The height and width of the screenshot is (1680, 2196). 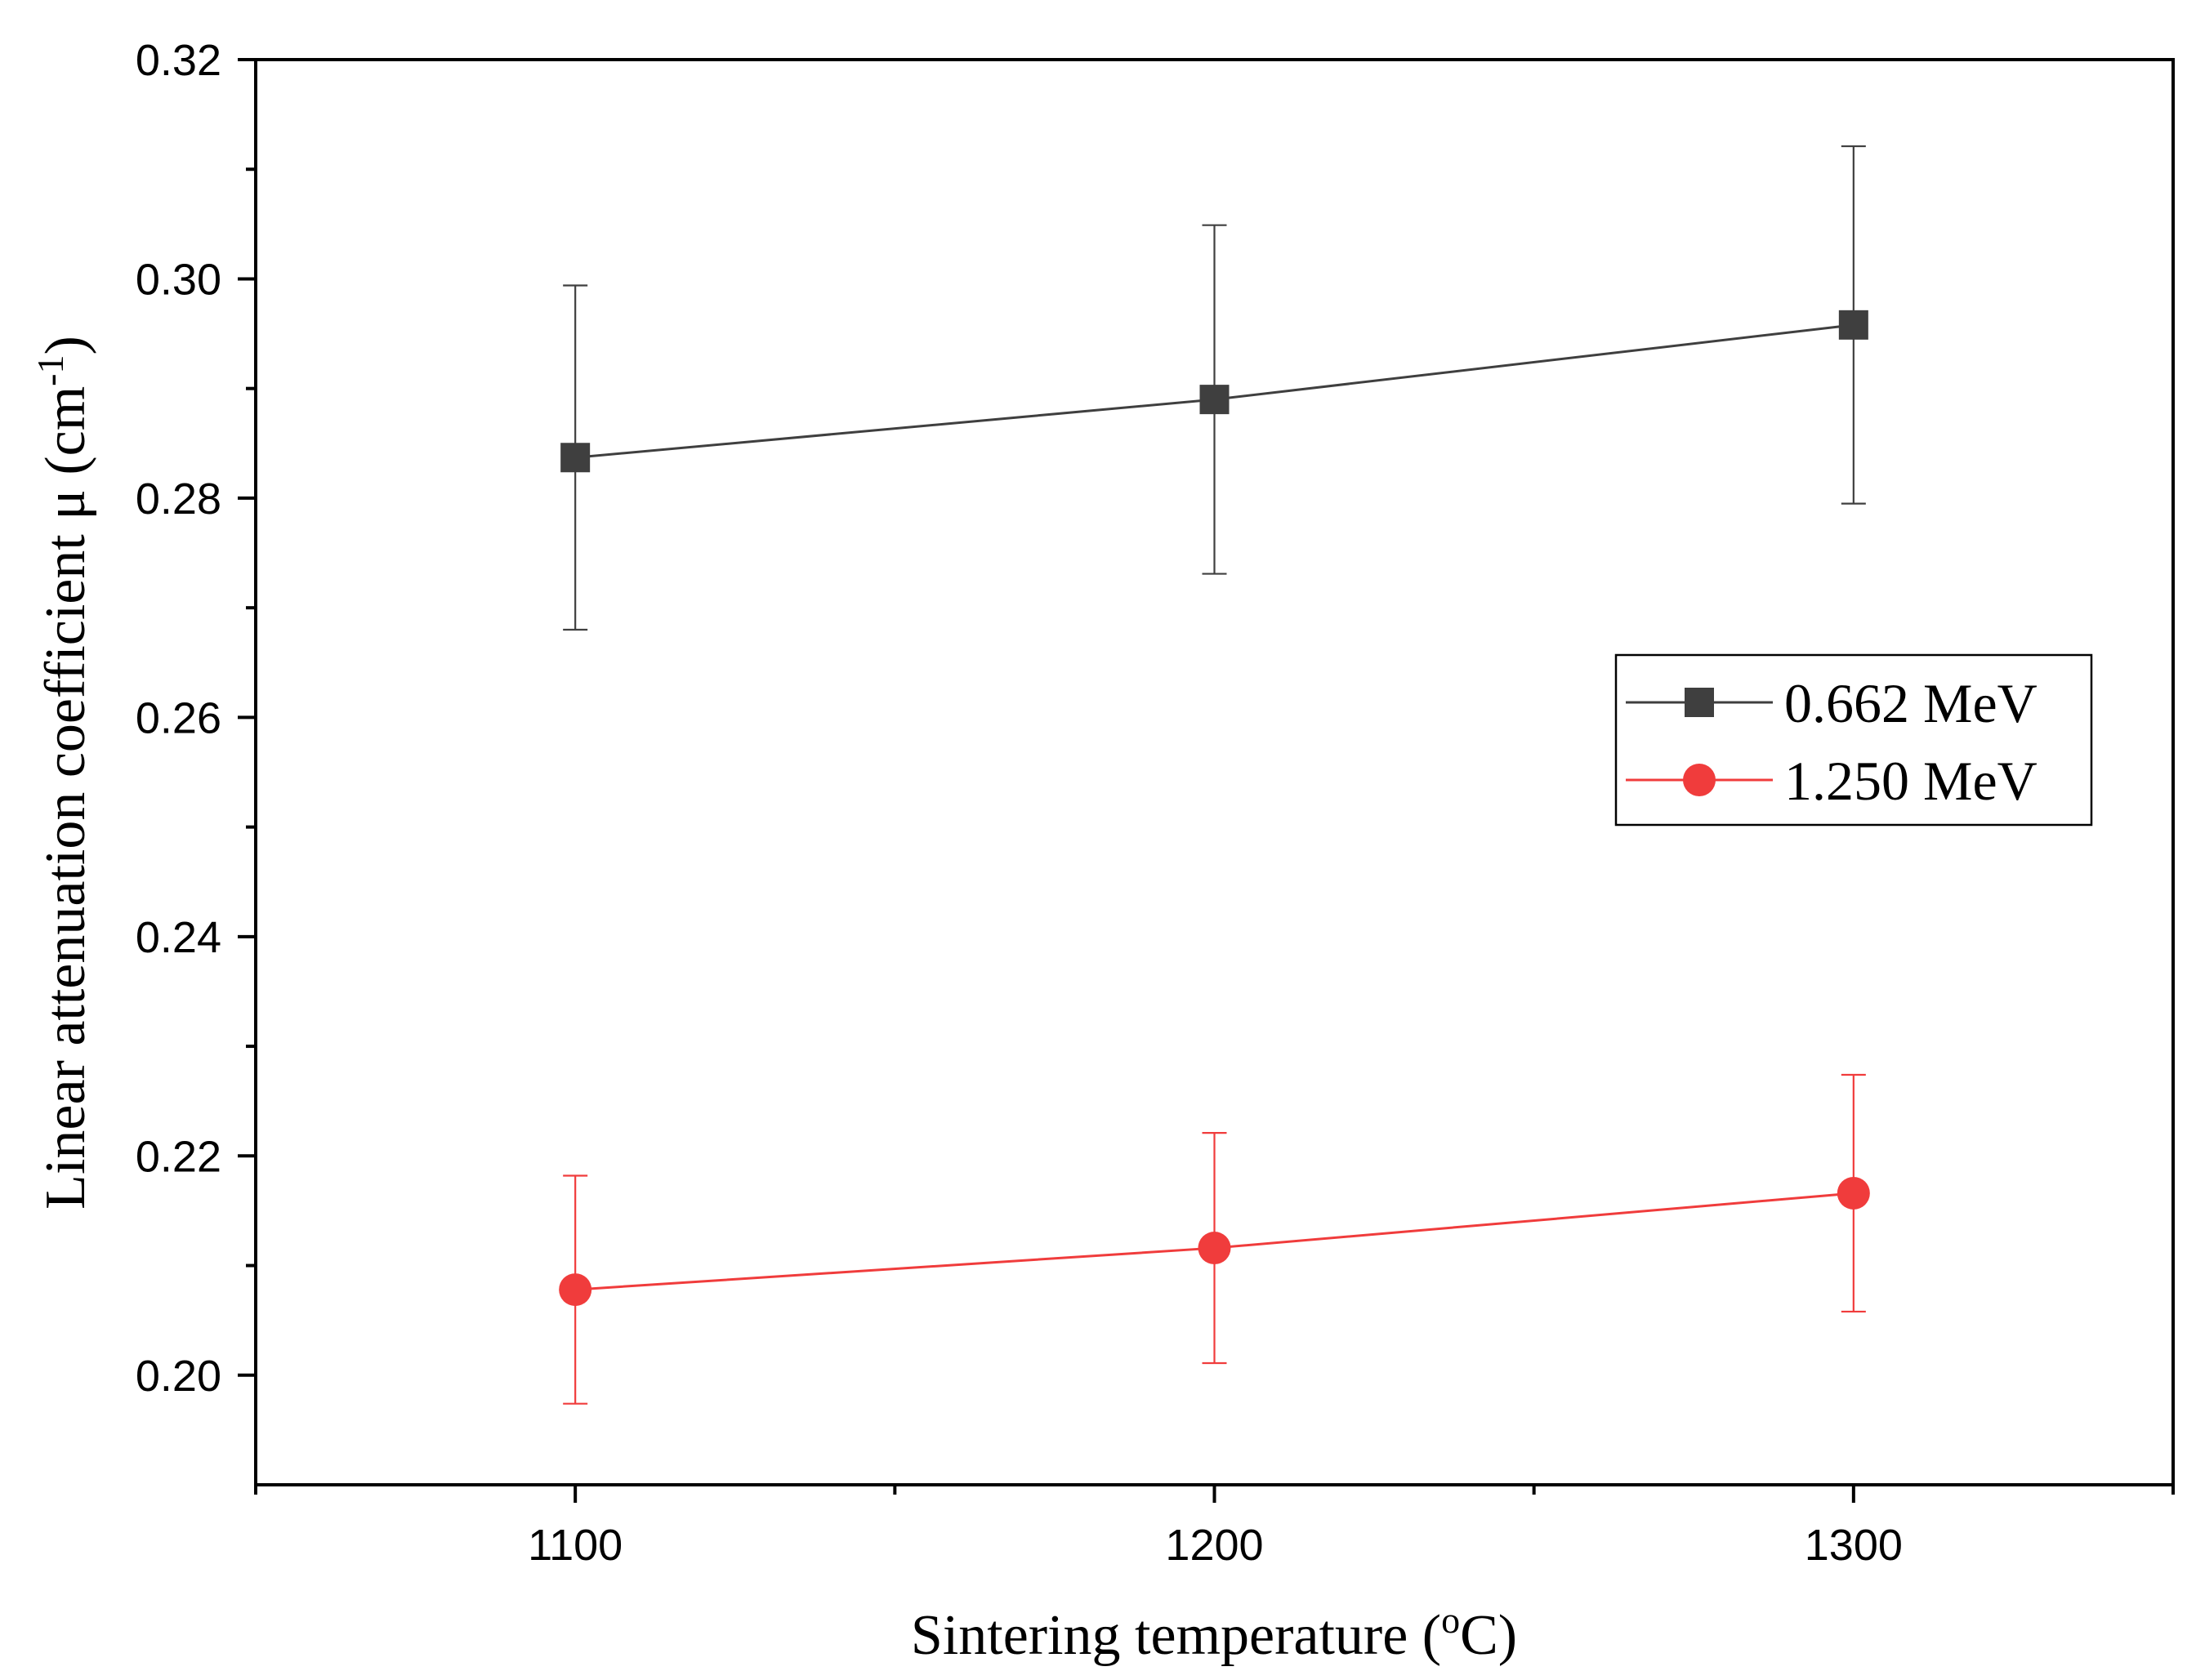 I want to click on y-tick-label: 0.22, so click(x=178, y=1156).